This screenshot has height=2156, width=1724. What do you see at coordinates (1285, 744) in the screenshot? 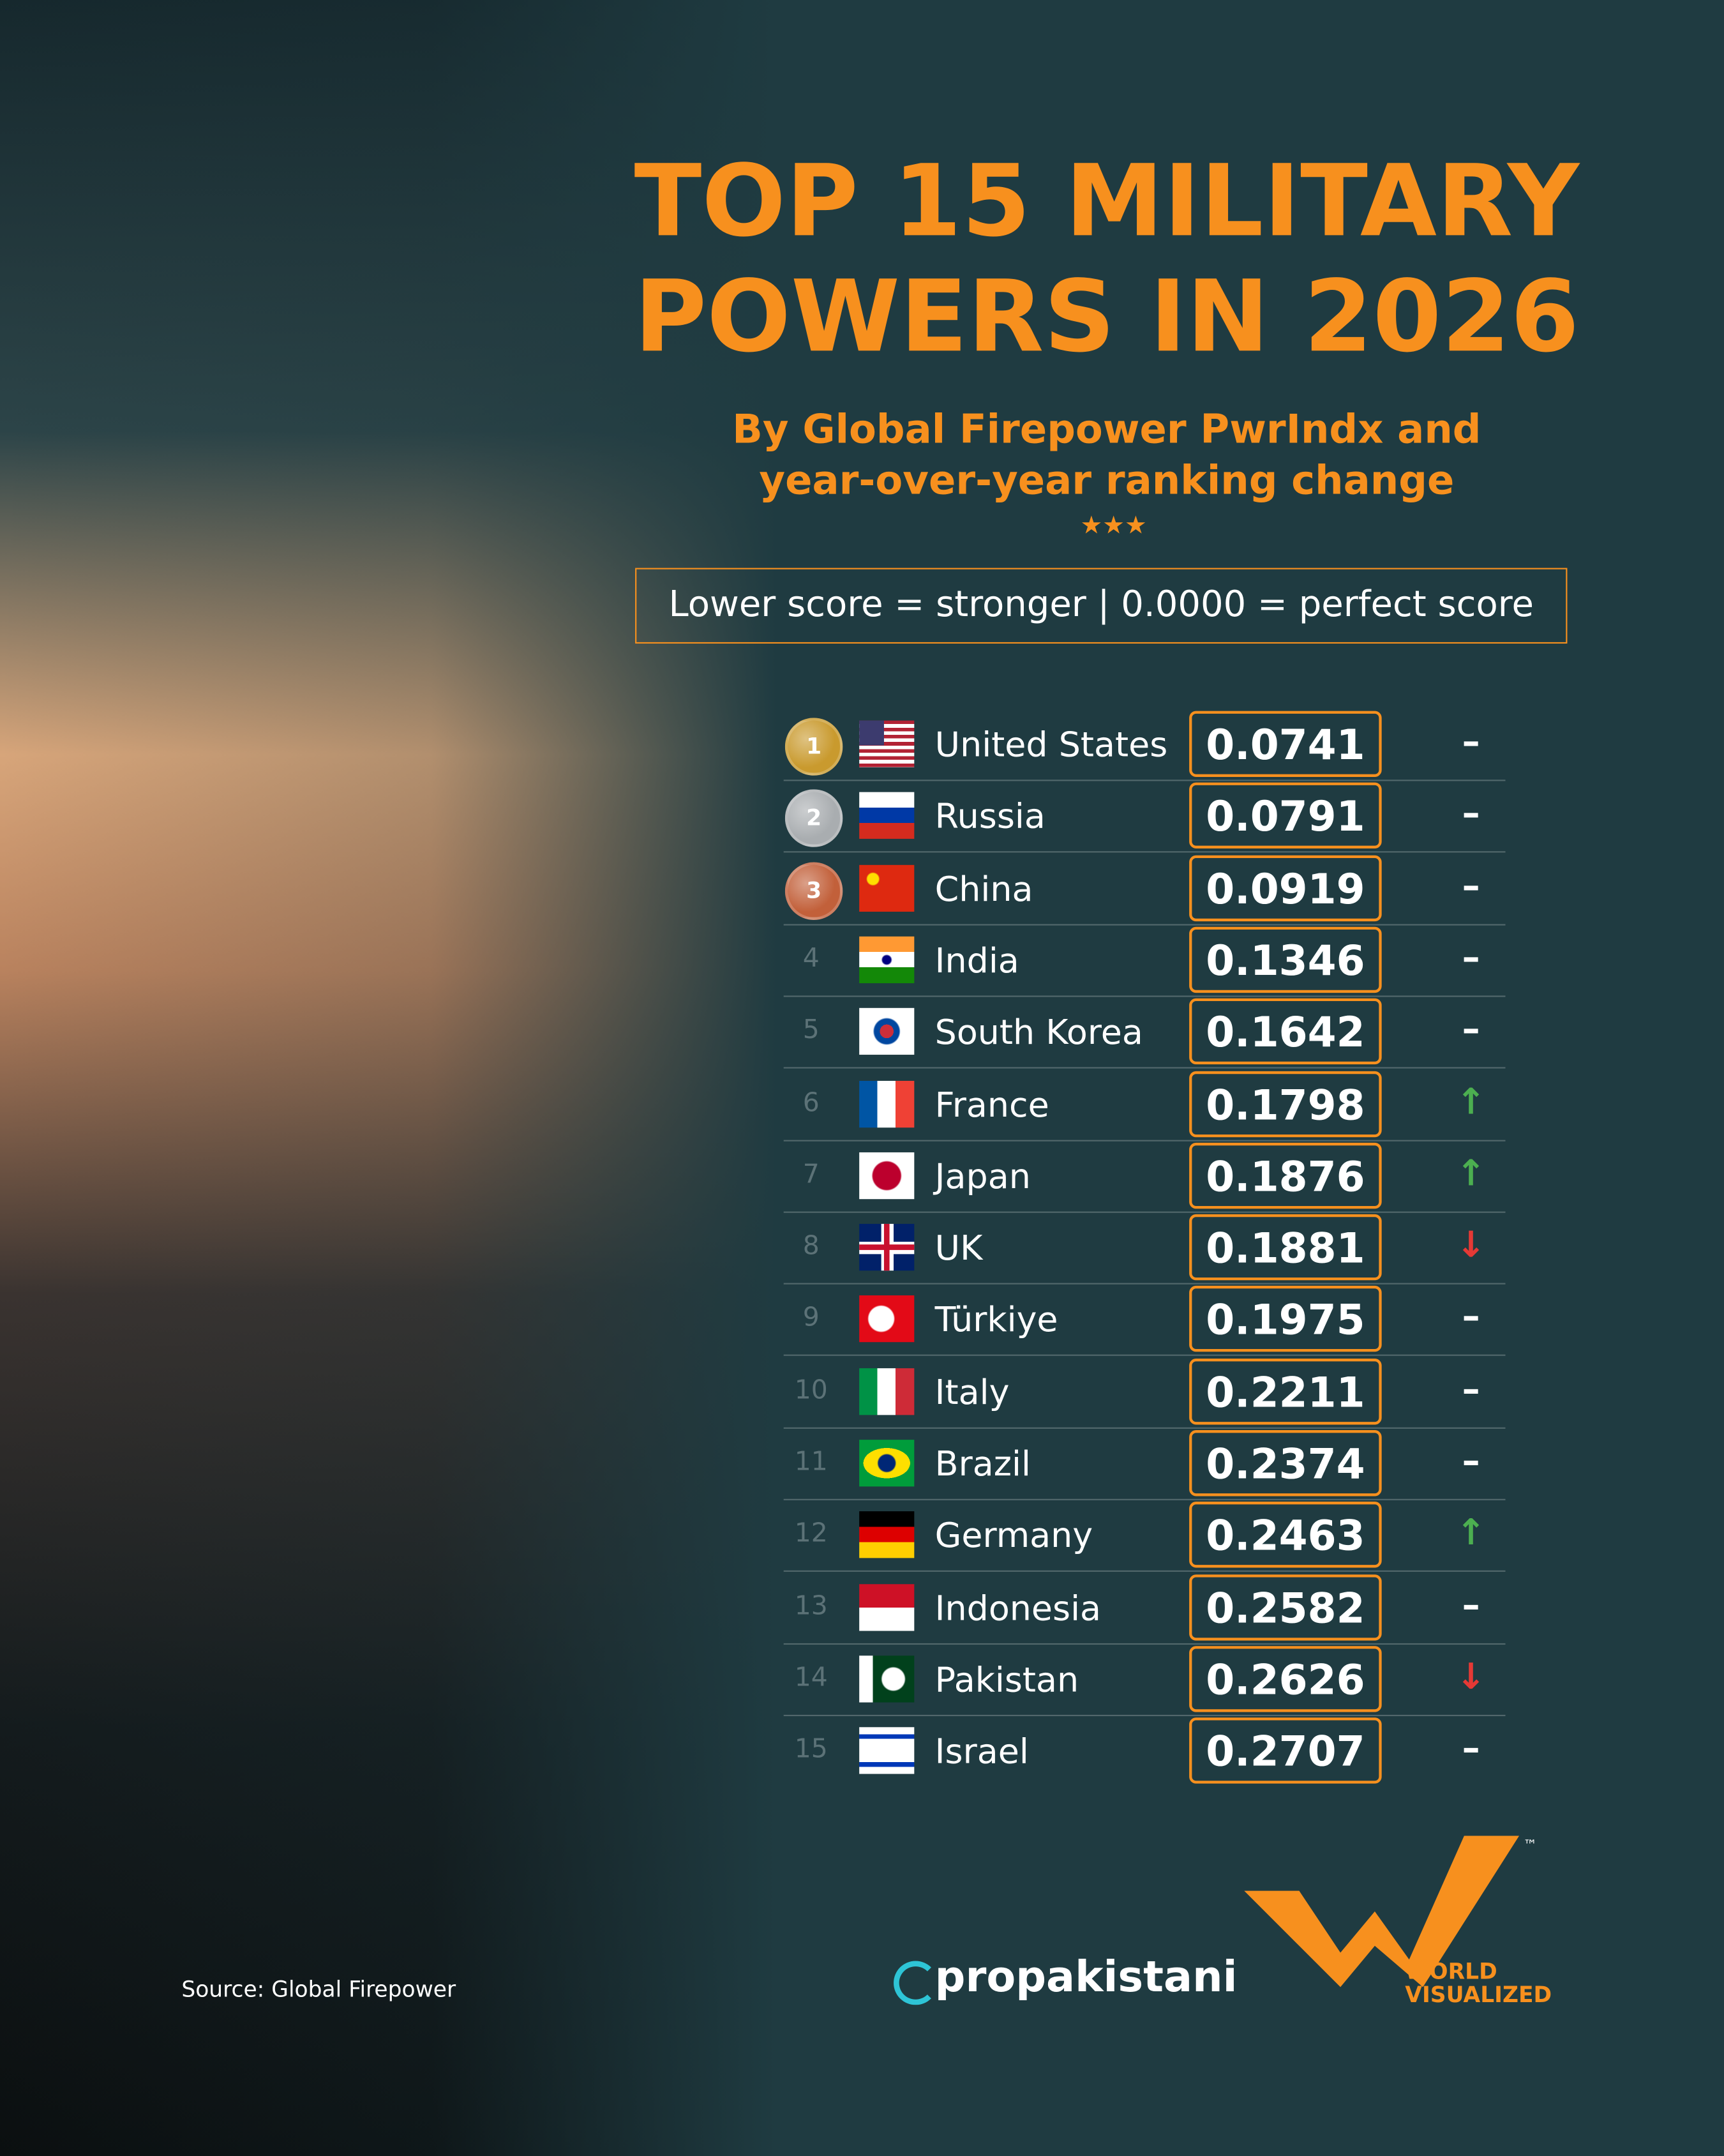
I see `score: 0.0741` at bounding box center [1285, 744].